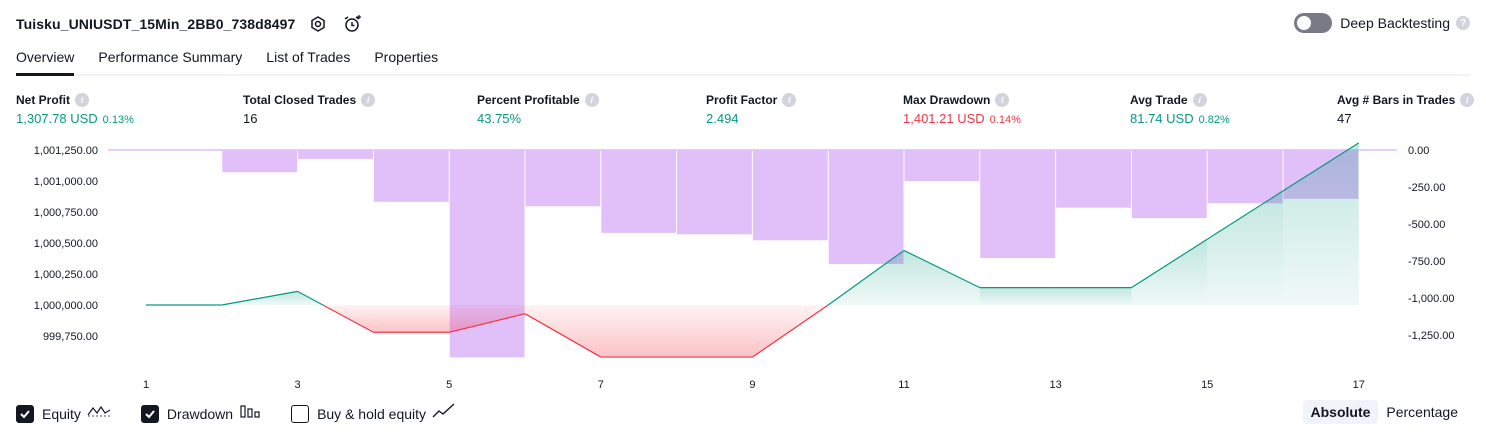  Describe the element at coordinates (1340, 412) in the screenshot. I see `absolute-button: Absolute` at that location.